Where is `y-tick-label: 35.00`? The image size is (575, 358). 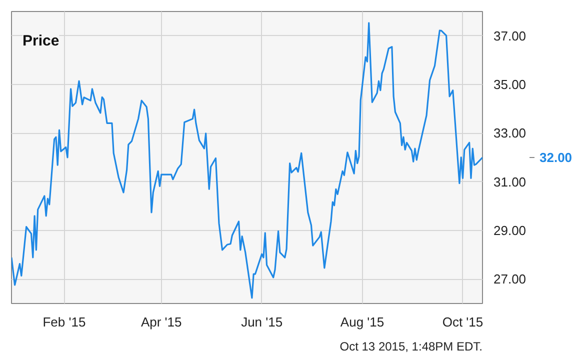 y-tick-label: 35.00 is located at coordinates (510, 84).